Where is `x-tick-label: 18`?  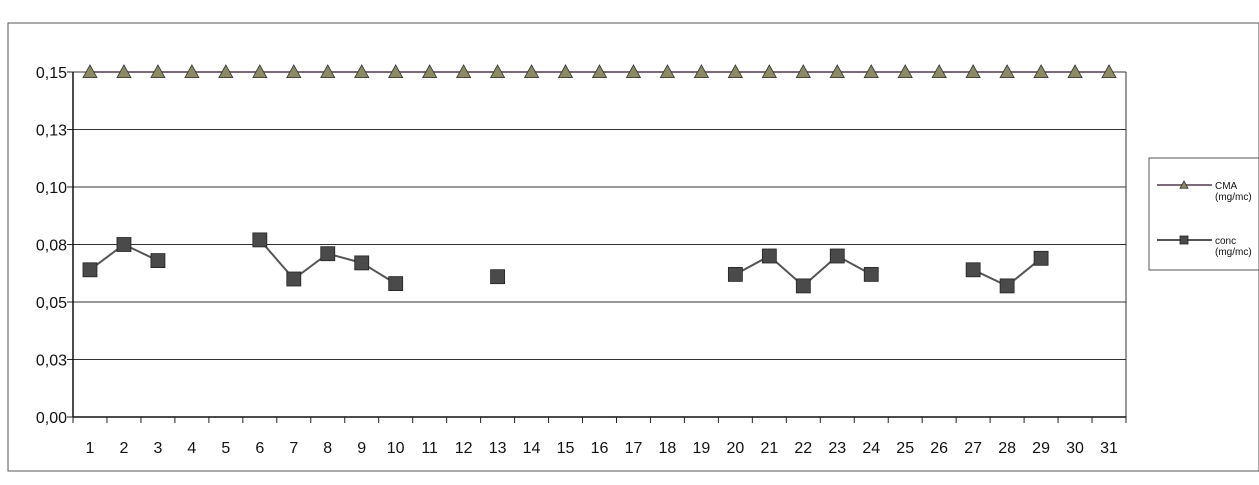 x-tick-label: 18 is located at coordinates (668, 448).